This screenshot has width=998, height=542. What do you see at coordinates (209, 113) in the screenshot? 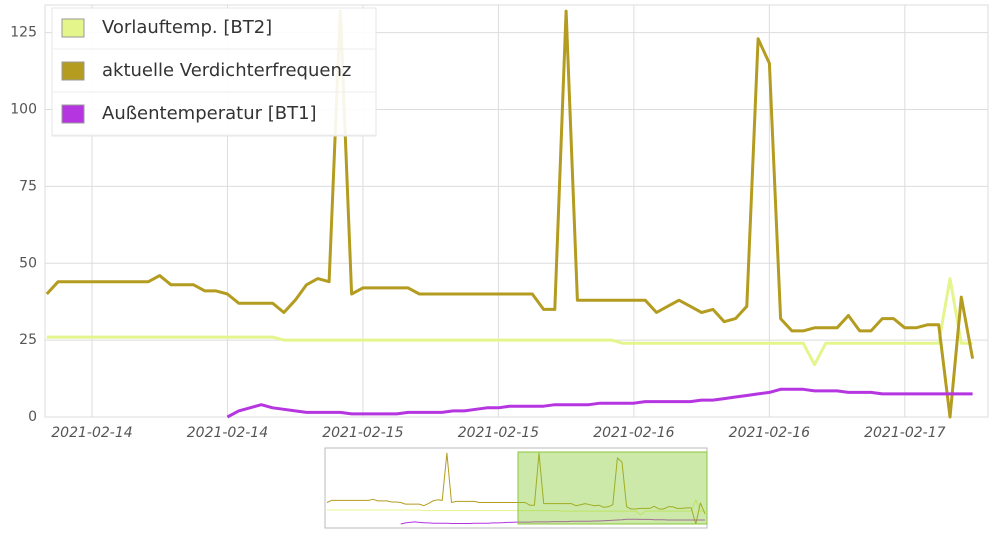
I see `legend-label: Außentemperatur [BT1]` at bounding box center [209, 113].